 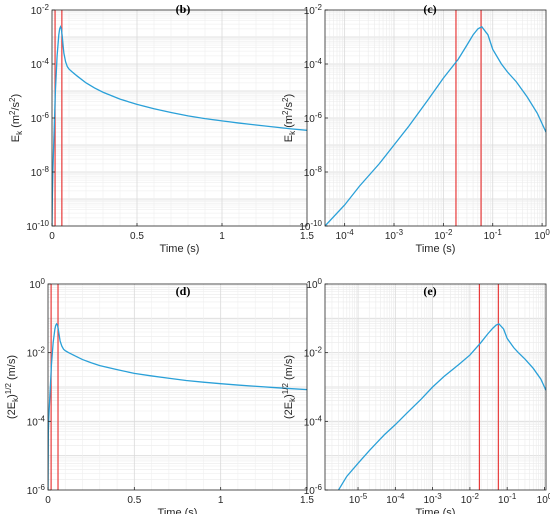 I want to click on panel-title: (b), so click(x=183, y=9).